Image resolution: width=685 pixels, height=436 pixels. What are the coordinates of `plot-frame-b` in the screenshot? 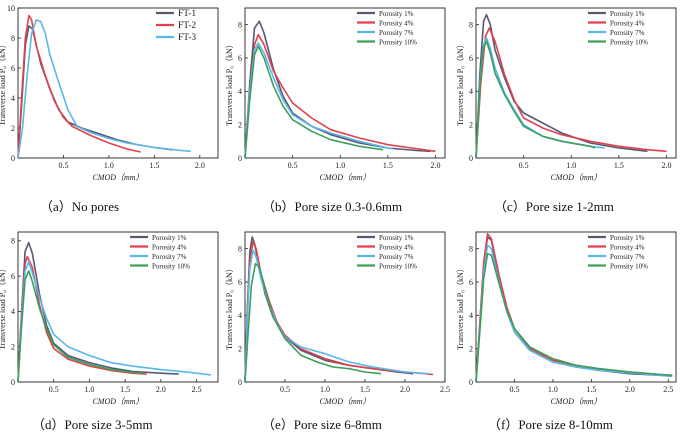 It's located at (345, 83).